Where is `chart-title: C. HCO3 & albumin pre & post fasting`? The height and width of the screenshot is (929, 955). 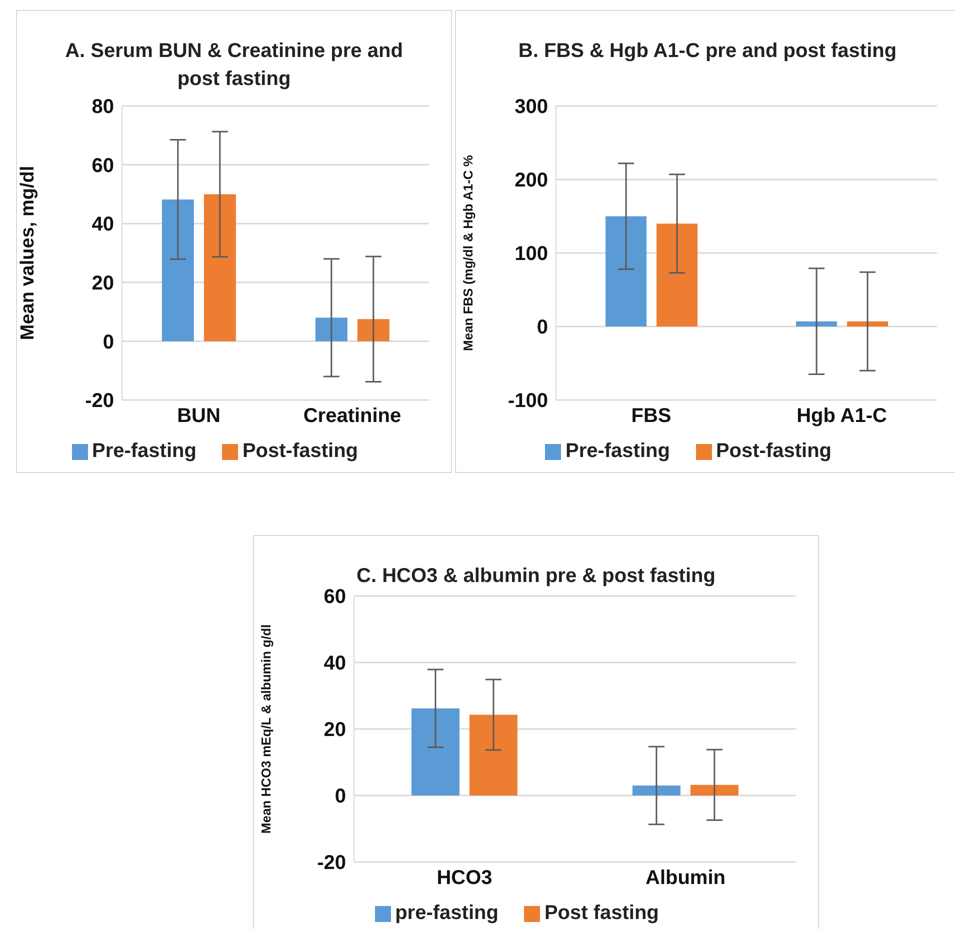
chart-title: C. HCO3 & albumin pre & post fasting is located at coordinates (536, 575).